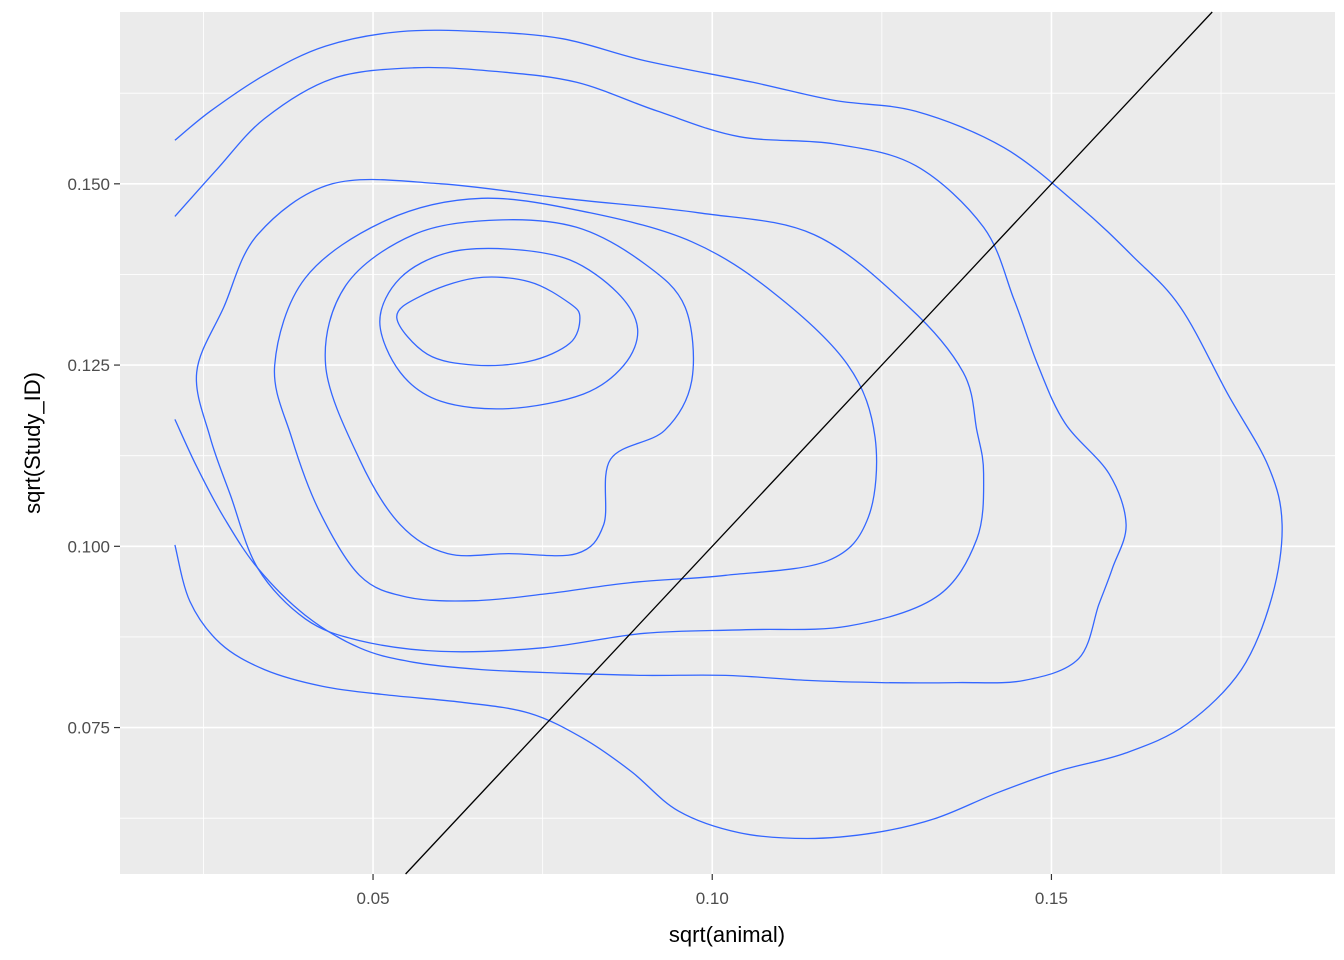 The width and height of the screenshot is (1344, 960). Describe the element at coordinates (88, 365) in the screenshot. I see `y-tick-label: 0.125` at that location.